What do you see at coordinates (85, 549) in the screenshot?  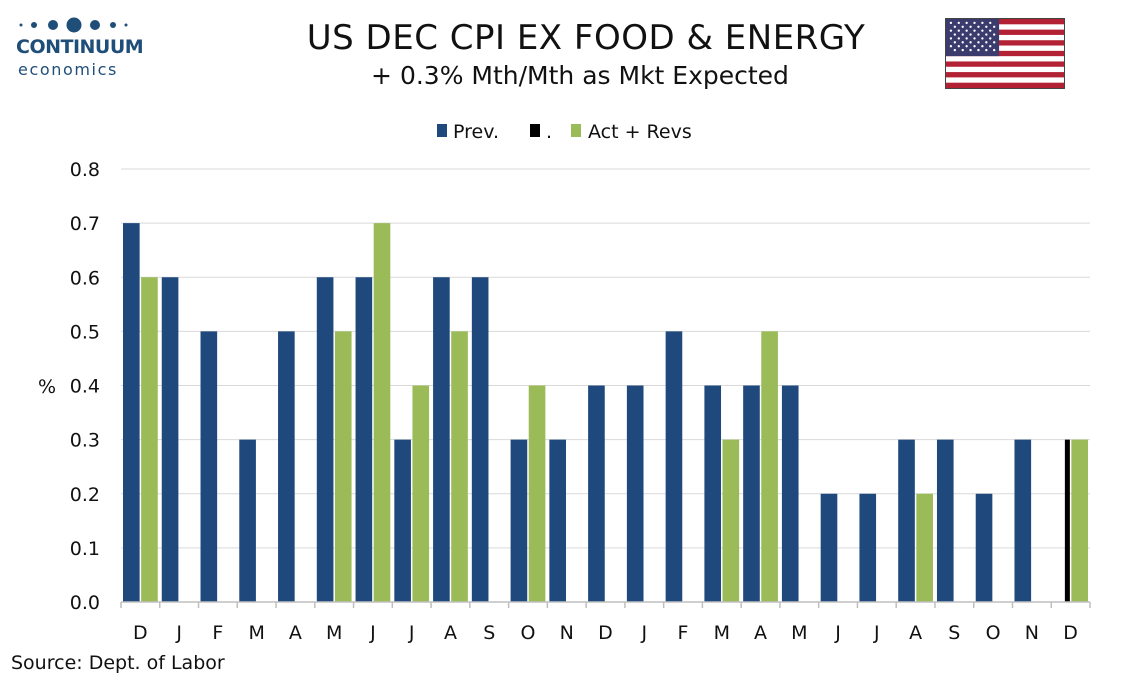 I see `y-tick-label: 0.1` at bounding box center [85, 549].